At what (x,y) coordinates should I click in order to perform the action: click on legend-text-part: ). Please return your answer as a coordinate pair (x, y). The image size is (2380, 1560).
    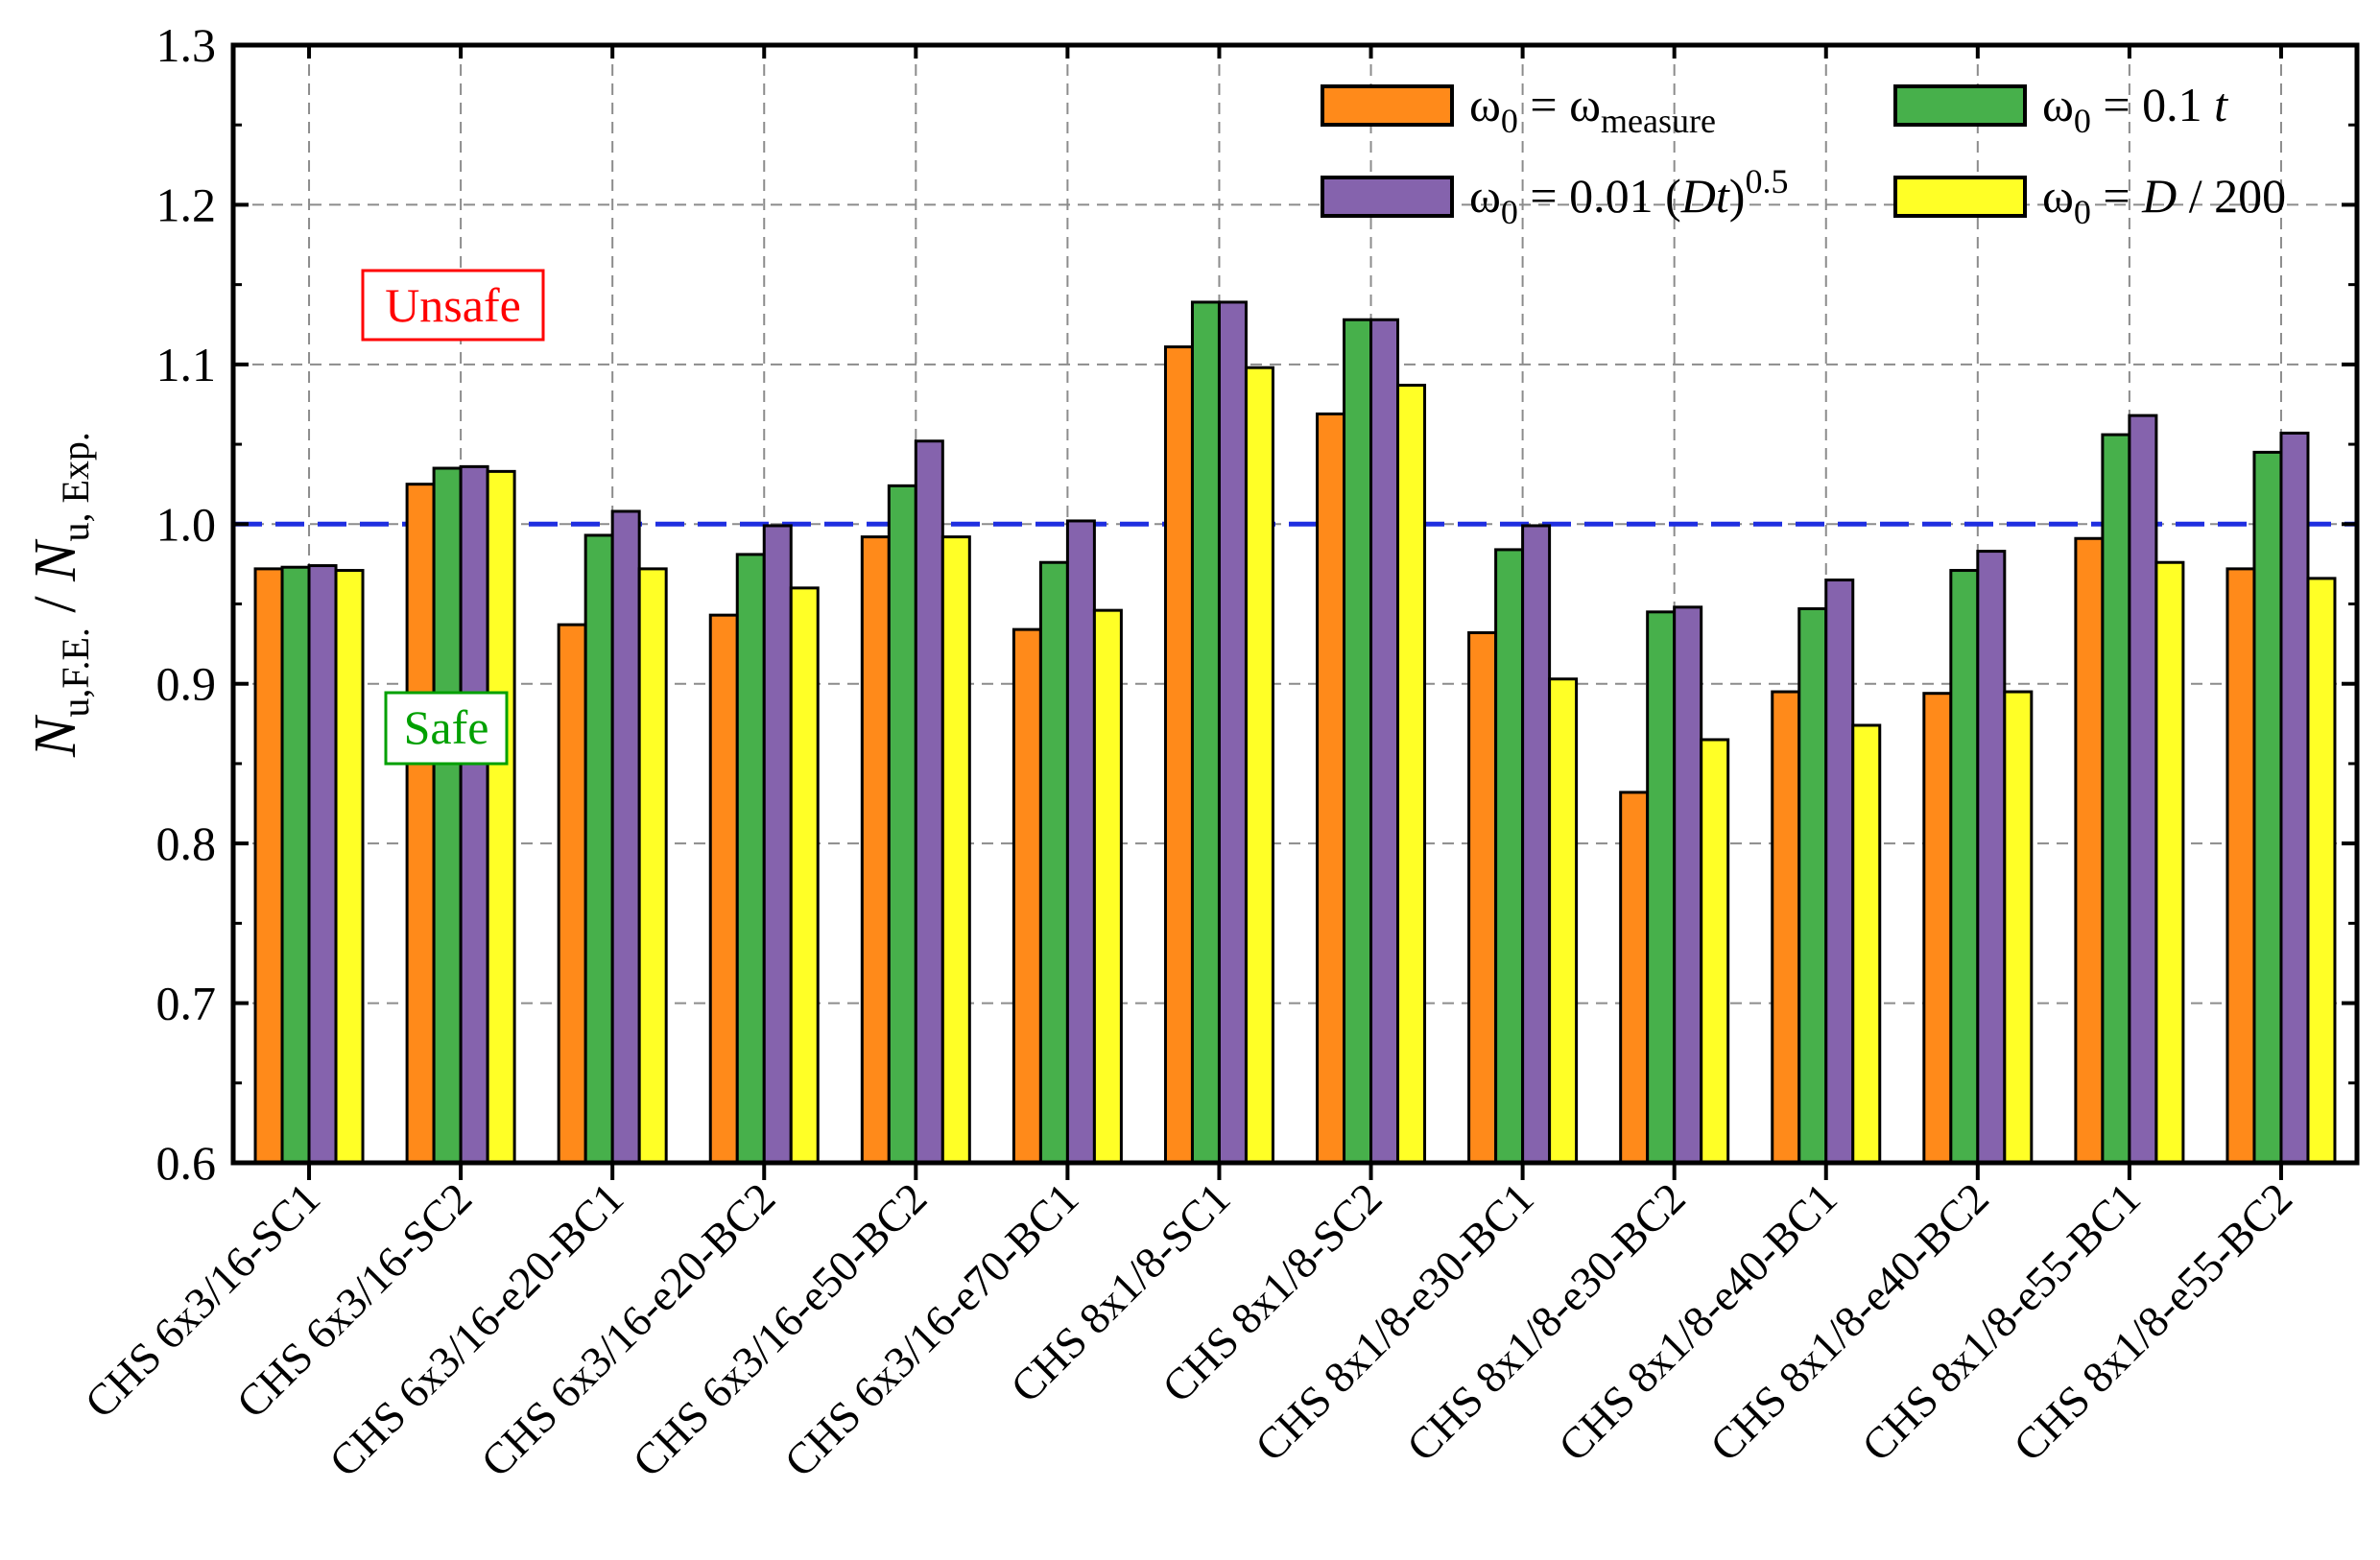
    Looking at the image, I should click on (1738, 196).